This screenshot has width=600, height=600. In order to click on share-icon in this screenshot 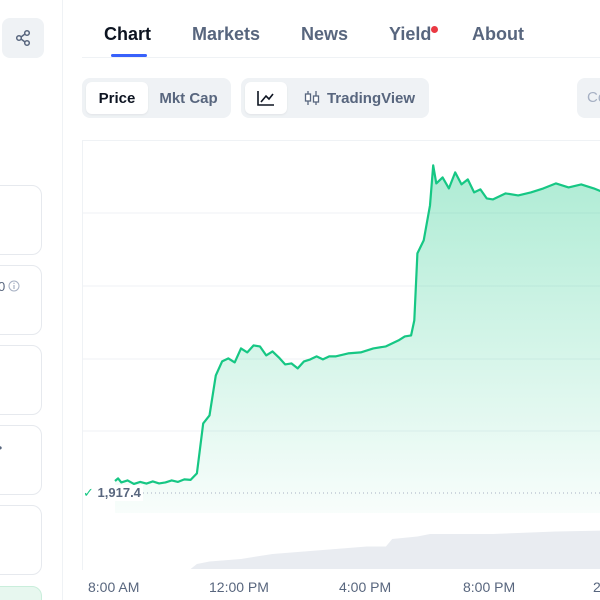, I will do `click(23, 38)`.